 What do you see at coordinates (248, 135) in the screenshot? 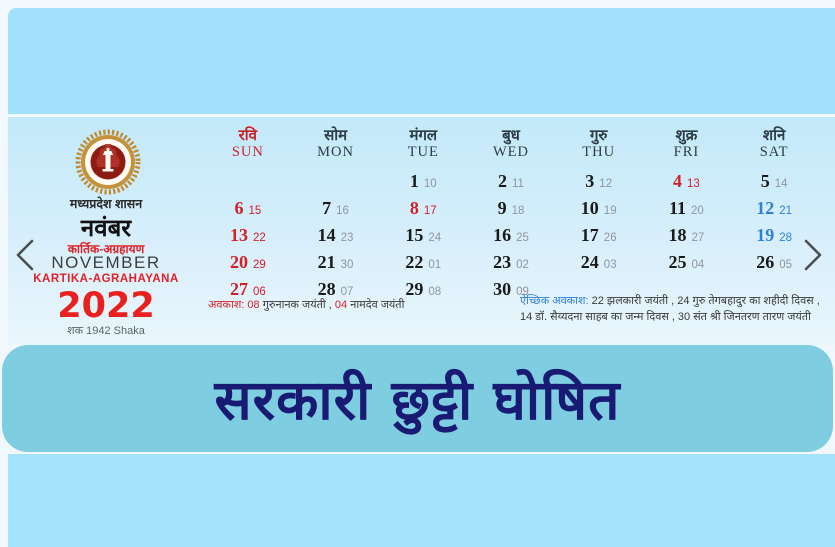
I see `weekday-hindi-label: रवि` at bounding box center [248, 135].